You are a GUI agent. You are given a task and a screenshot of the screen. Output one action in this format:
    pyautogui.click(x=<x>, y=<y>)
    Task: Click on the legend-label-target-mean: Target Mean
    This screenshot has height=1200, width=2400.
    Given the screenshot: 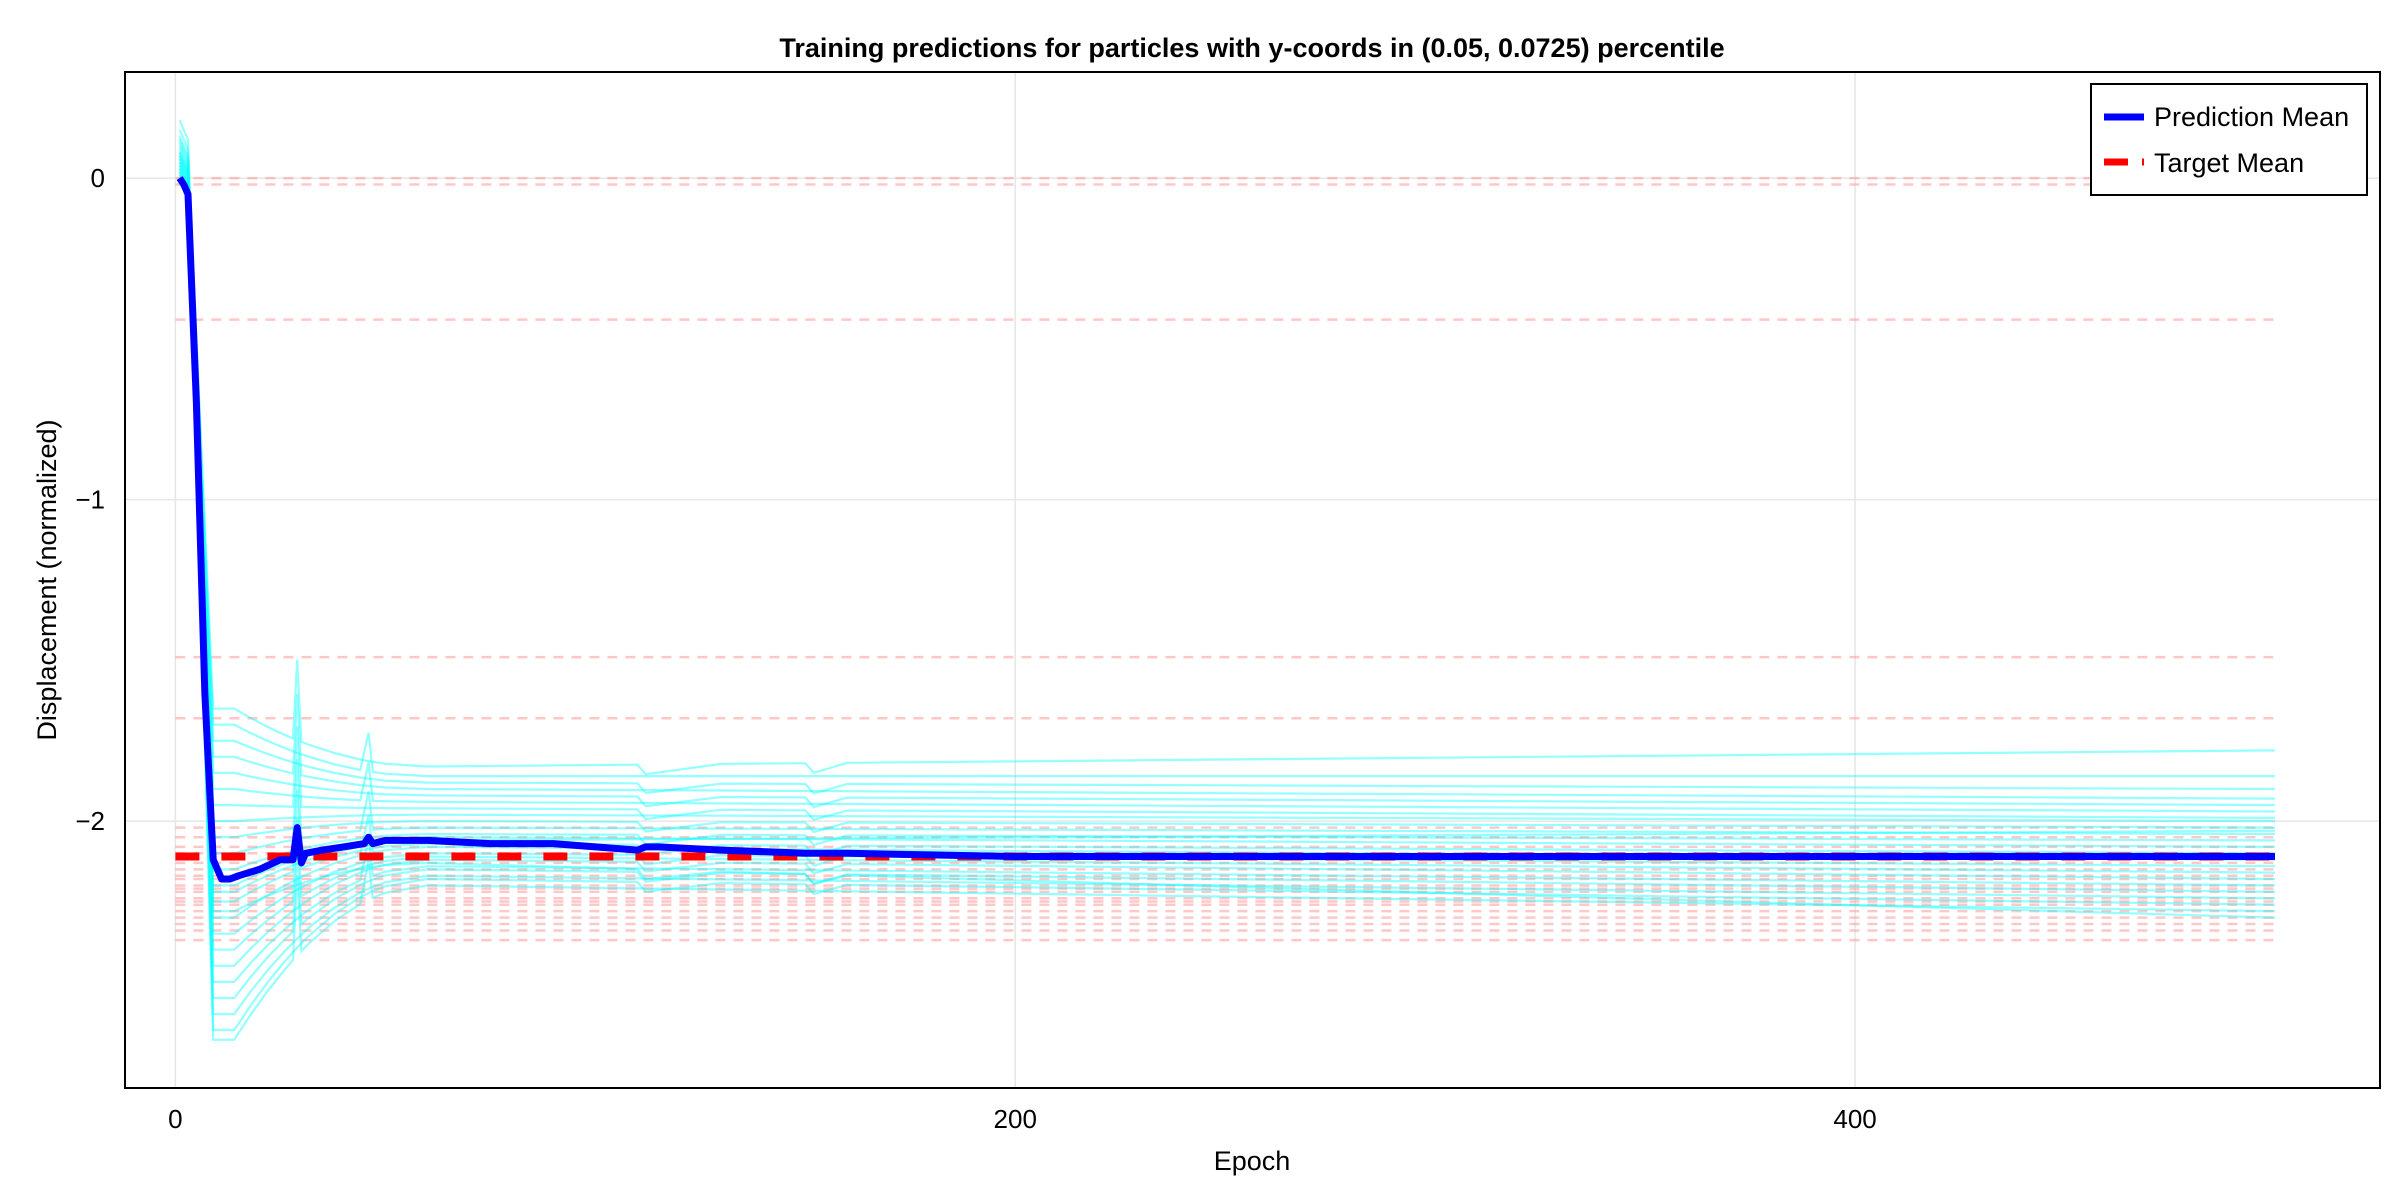 What is the action you would take?
    pyautogui.click(x=2229, y=163)
    